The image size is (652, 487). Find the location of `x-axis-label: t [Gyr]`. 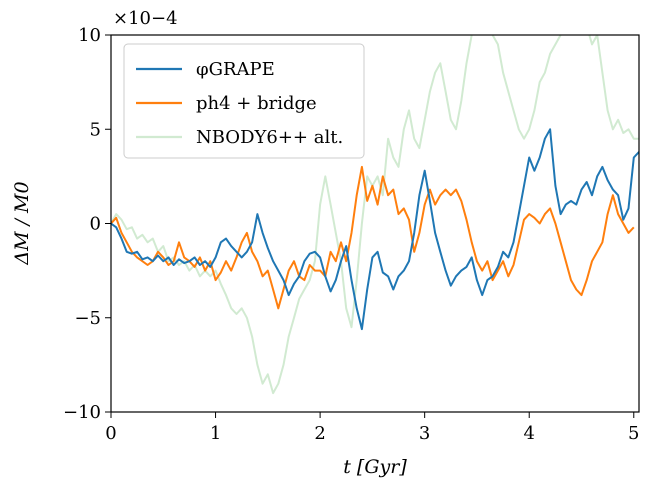

x-axis-label: t [Gyr] is located at coordinates (375, 467).